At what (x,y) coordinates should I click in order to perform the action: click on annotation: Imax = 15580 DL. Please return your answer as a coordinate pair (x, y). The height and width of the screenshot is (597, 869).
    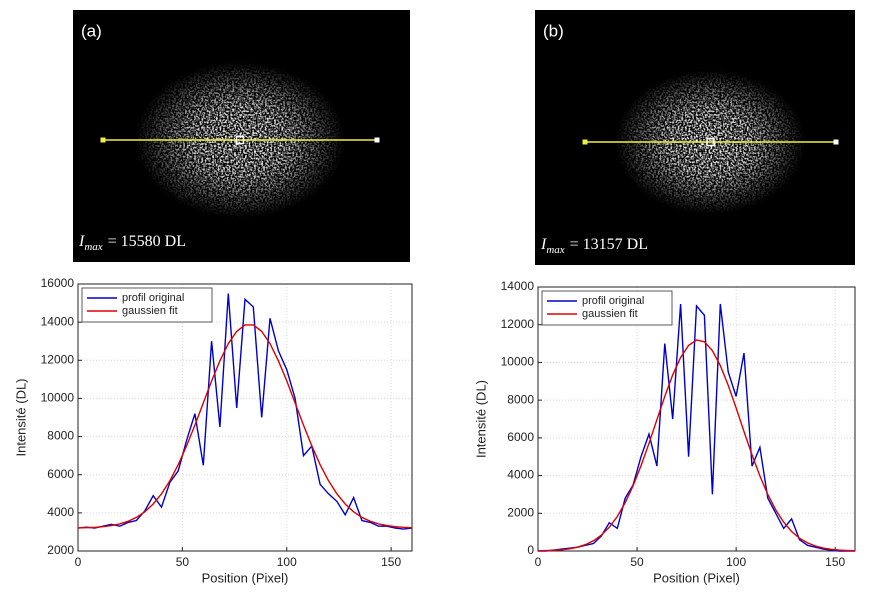
    Looking at the image, I should click on (132, 243).